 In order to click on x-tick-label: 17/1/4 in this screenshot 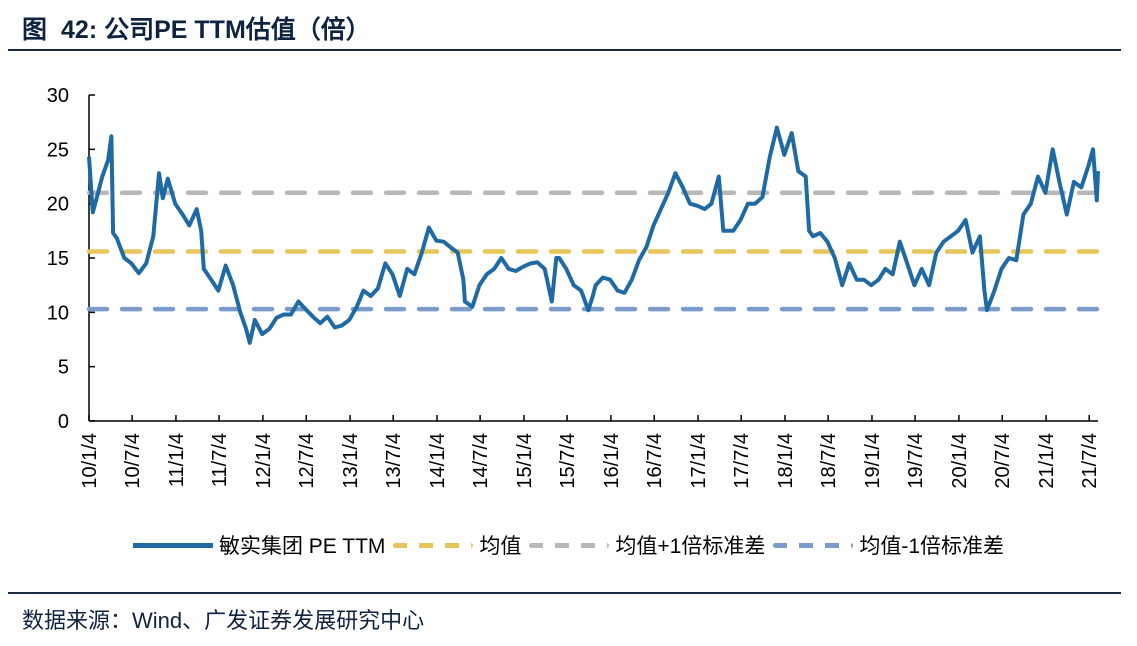, I will do `click(699, 461)`.